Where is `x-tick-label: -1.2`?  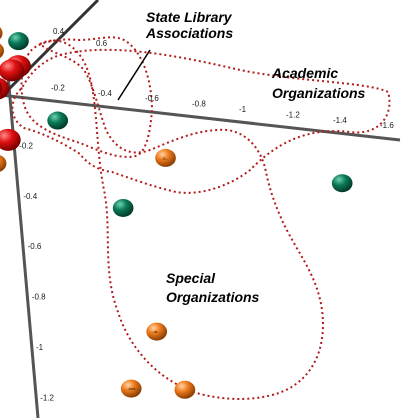 x-tick-label: -1.2 is located at coordinates (293, 114).